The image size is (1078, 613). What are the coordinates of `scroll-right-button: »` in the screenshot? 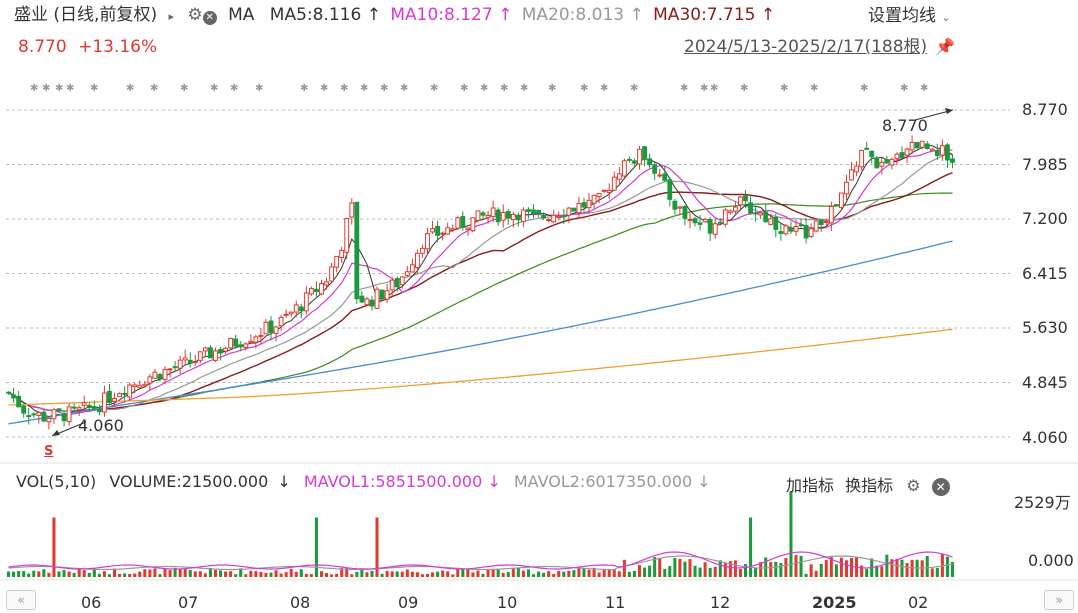 It's located at (1059, 600).